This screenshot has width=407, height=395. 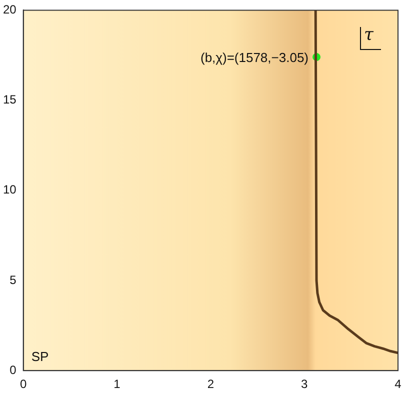 I want to click on y-tick-label: 5, so click(x=13, y=279).